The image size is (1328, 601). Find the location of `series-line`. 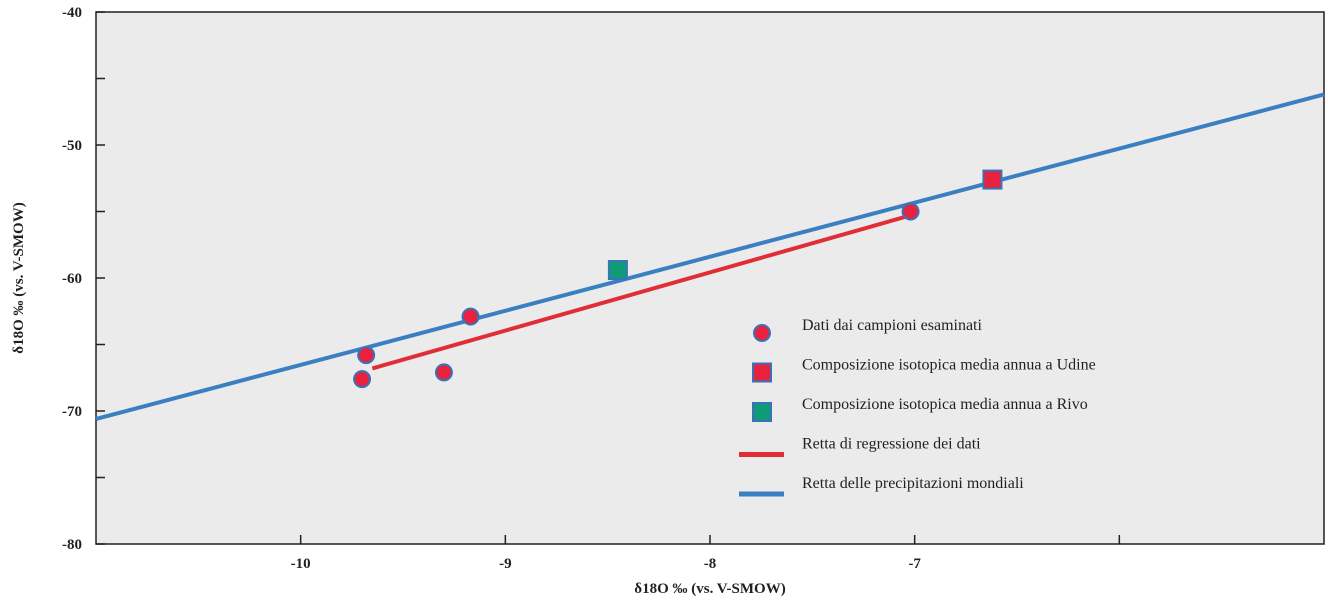

series-line is located at coordinates (643, 291).